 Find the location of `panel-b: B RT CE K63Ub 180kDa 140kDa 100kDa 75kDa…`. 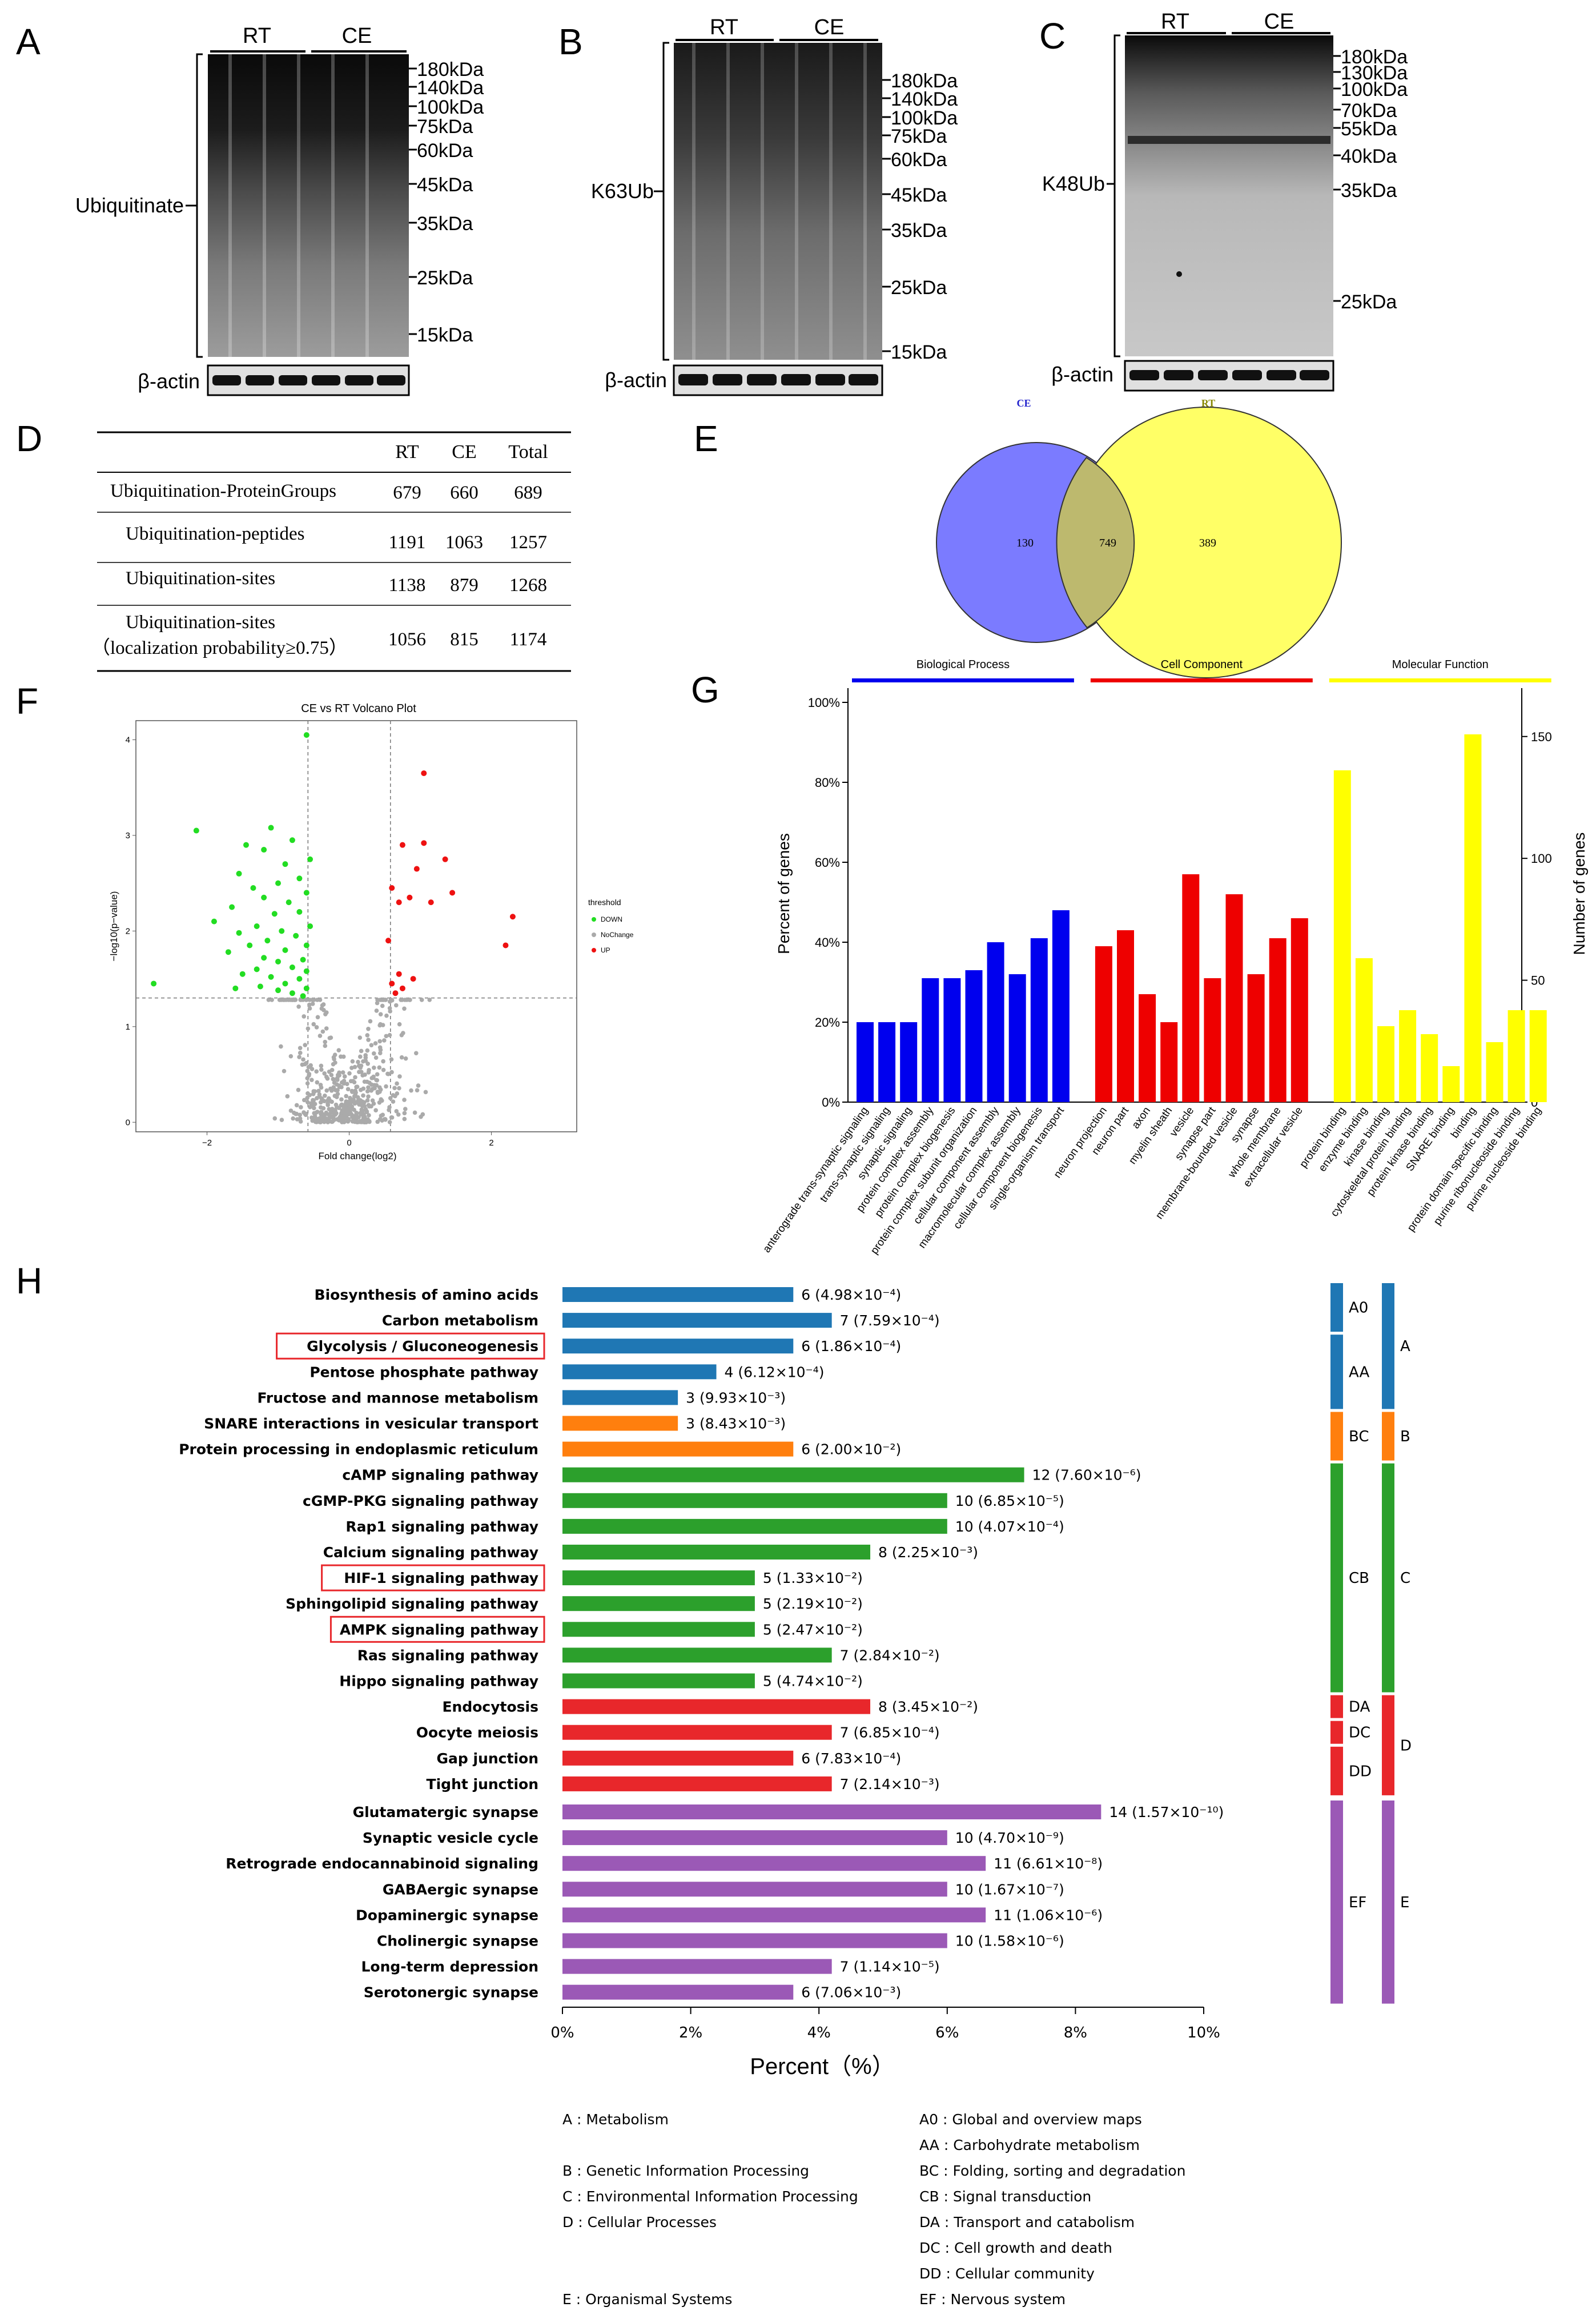

panel-b: B RT CE K63Ub 180kDa 140kDa 100kDa 75kDa… is located at coordinates (758, 205).